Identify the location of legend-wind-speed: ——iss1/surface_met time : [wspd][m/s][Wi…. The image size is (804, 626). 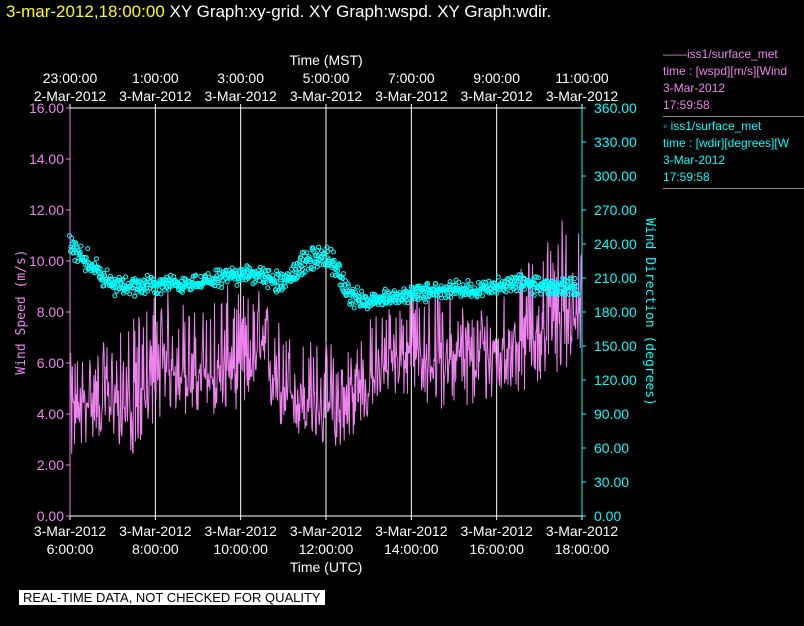
(733, 81).